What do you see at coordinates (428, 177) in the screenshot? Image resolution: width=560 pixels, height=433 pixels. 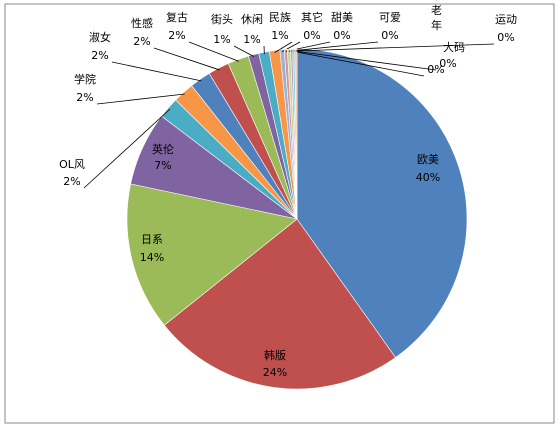 I see `slice-value: 40%` at bounding box center [428, 177].